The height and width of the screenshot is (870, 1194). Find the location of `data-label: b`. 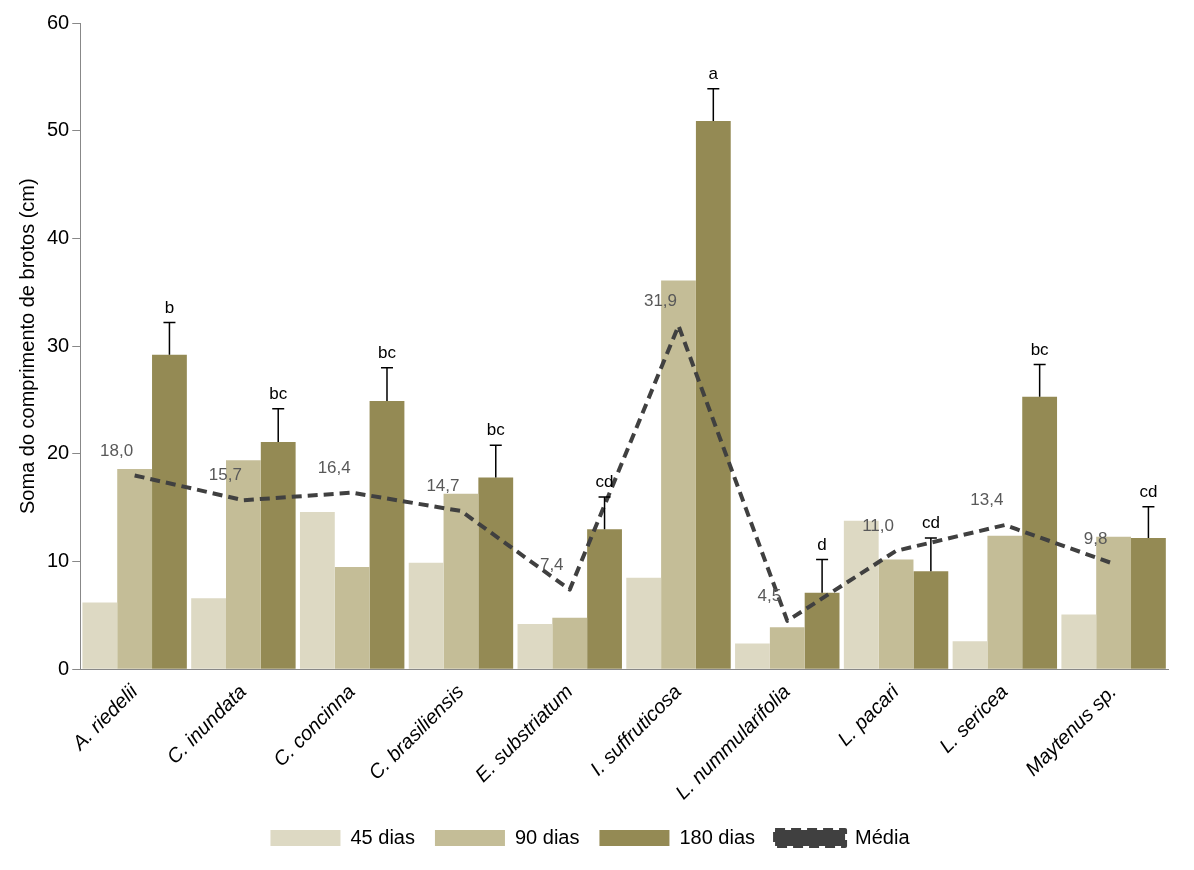

data-label: b is located at coordinates (169, 307).